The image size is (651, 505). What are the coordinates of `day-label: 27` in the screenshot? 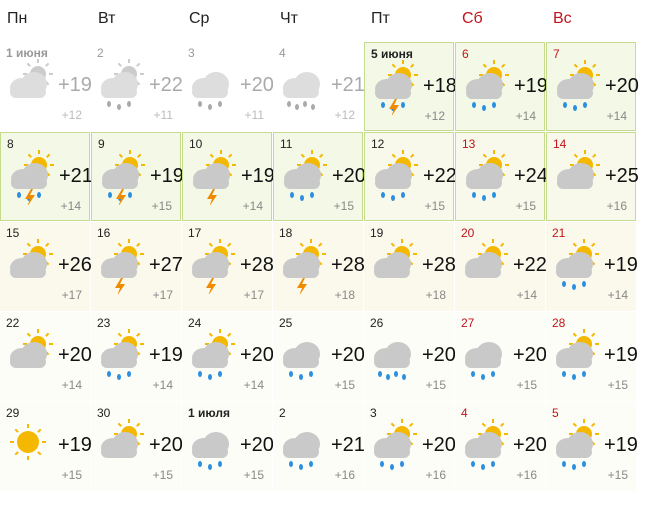 It's located at (468, 323).